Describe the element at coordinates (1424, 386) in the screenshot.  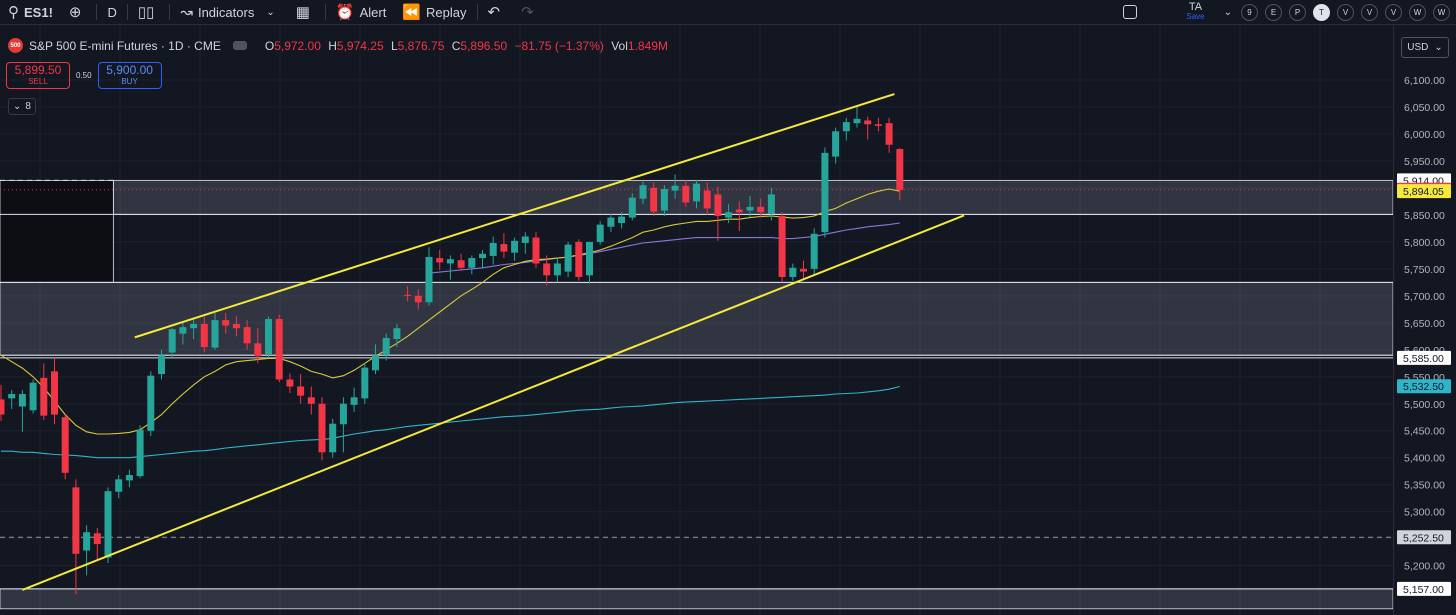
I see `price-label: 5,532.50` at that location.